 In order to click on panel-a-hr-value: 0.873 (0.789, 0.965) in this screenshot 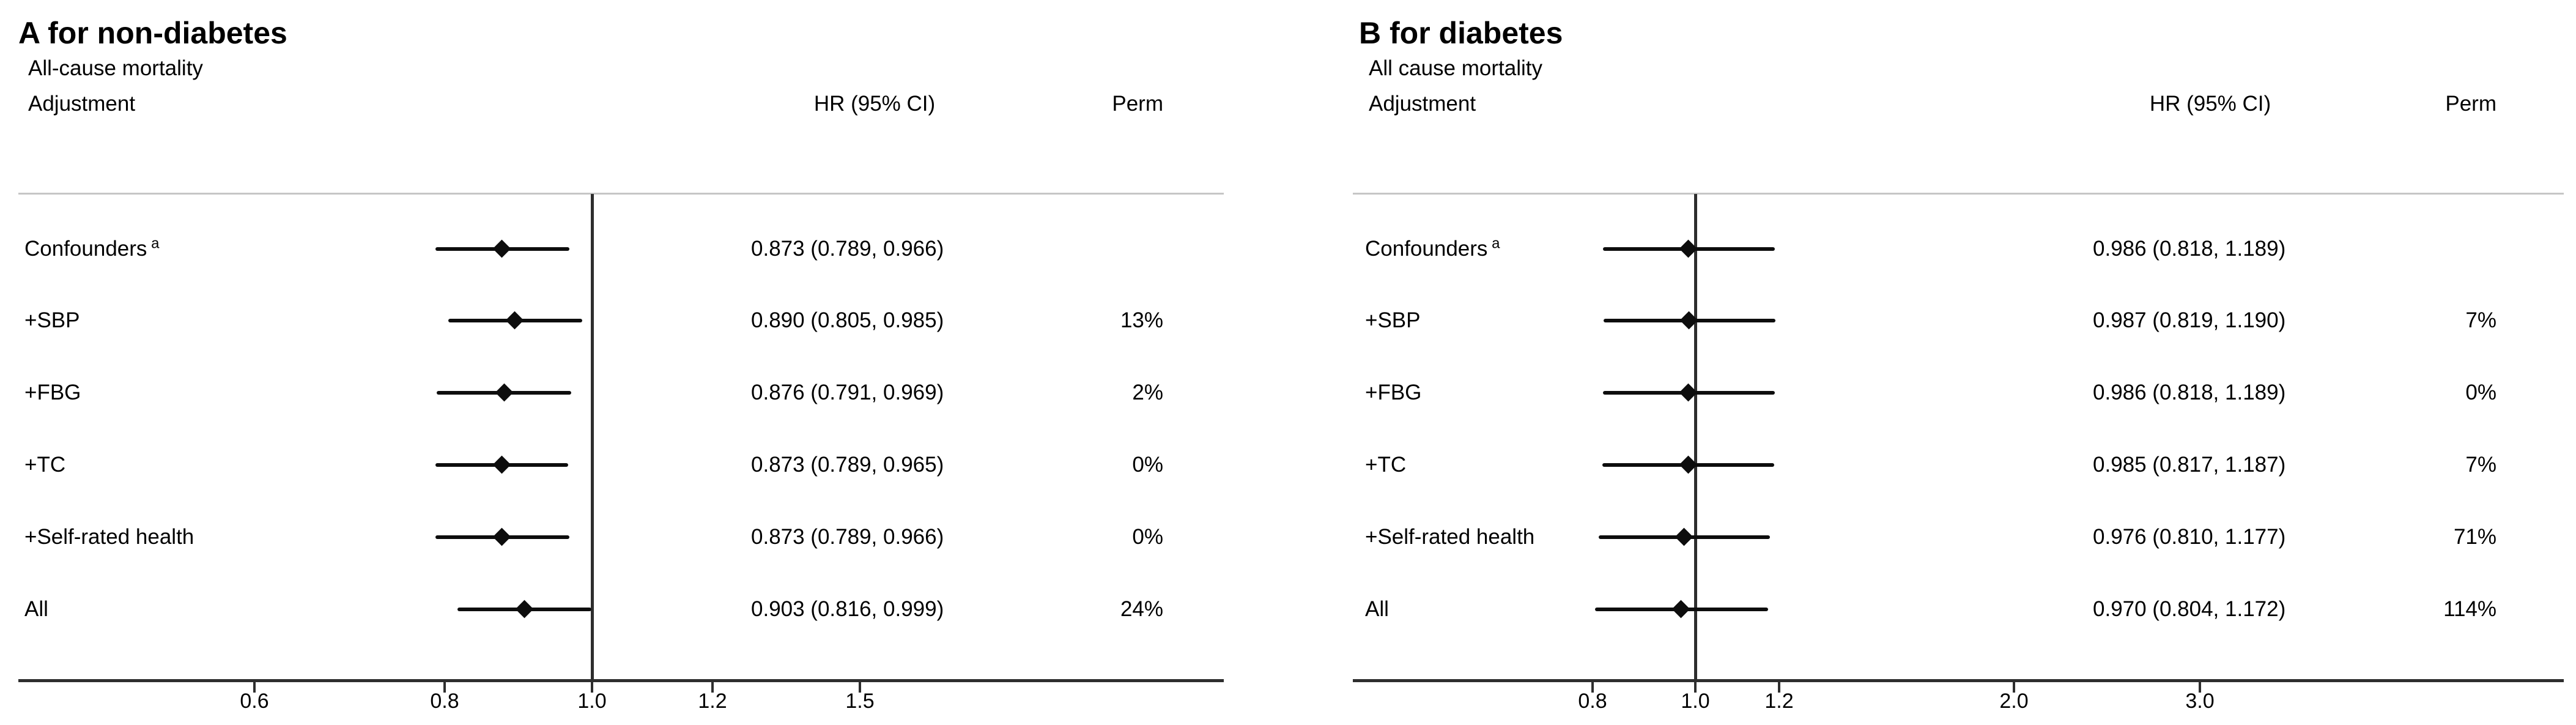, I will do `click(847, 465)`.